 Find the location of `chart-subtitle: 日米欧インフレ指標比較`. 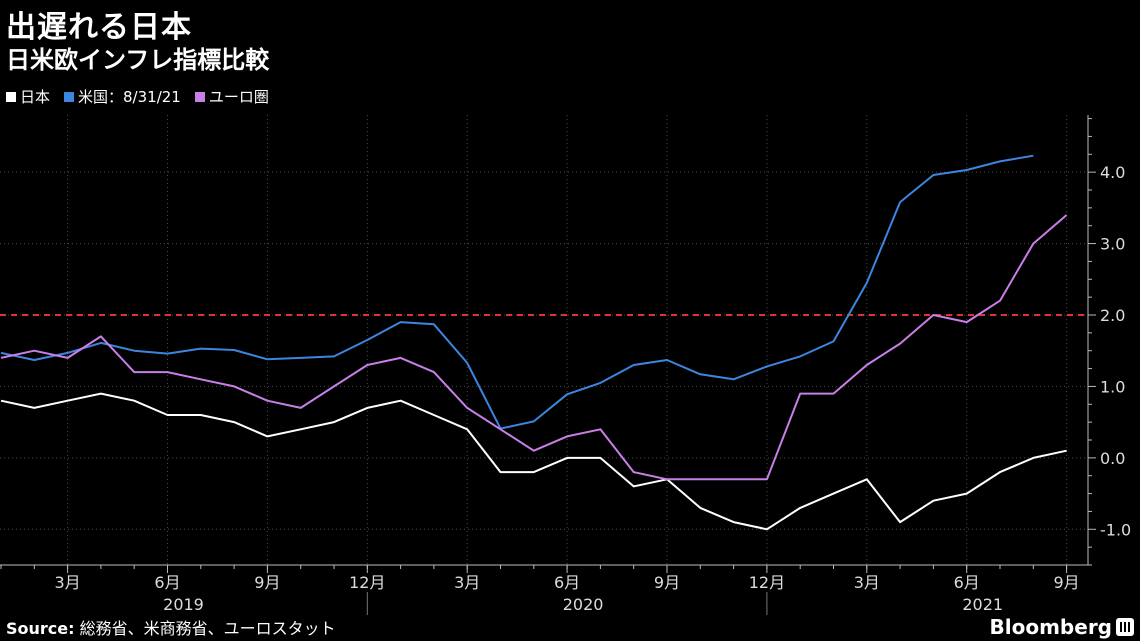

chart-subtitle: 日米欧インフレ指標比較 is located at coordinates (138, 60).